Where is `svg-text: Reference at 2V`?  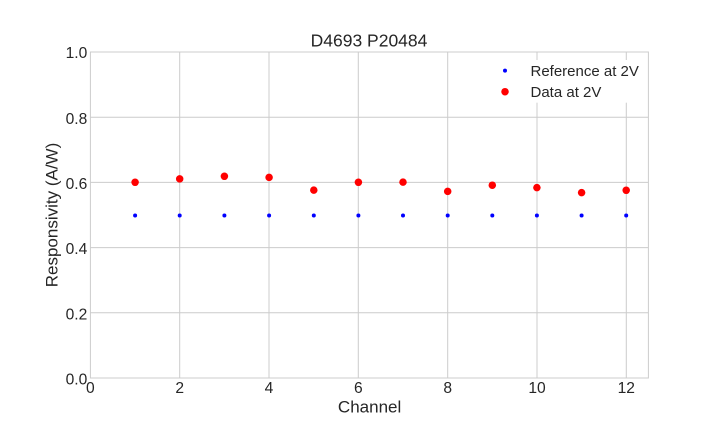
svg-text: Reference at 2V is located at coordinates (585, 71).